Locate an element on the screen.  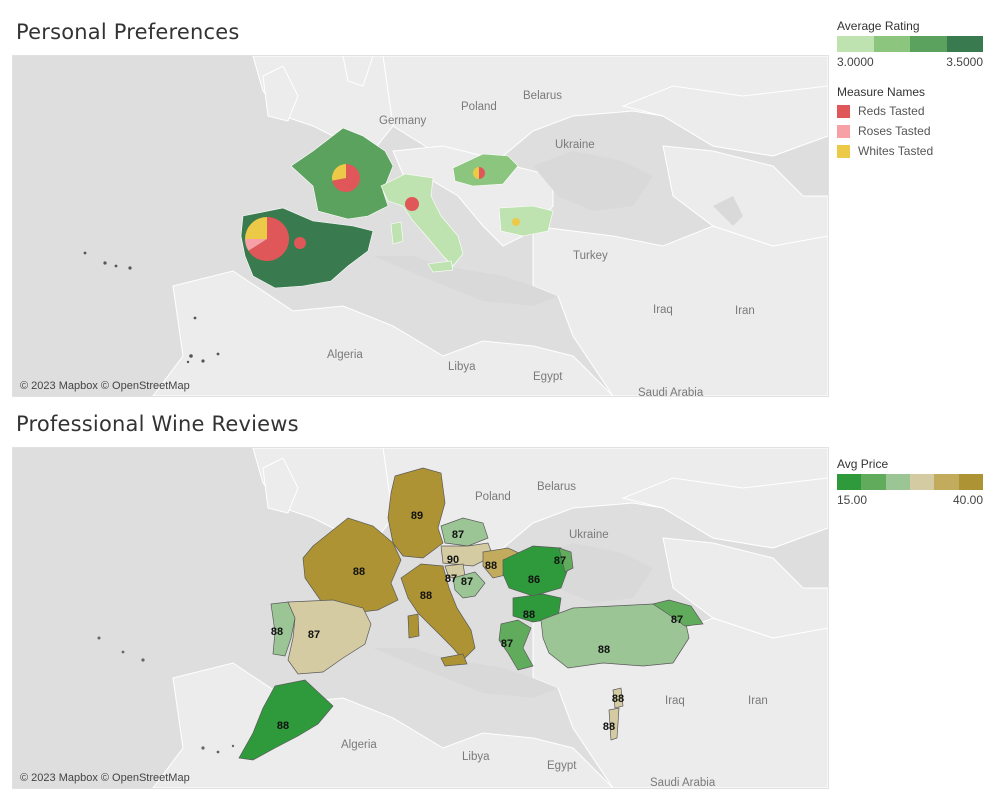
country-moldova is located at coordinates (566, 560).